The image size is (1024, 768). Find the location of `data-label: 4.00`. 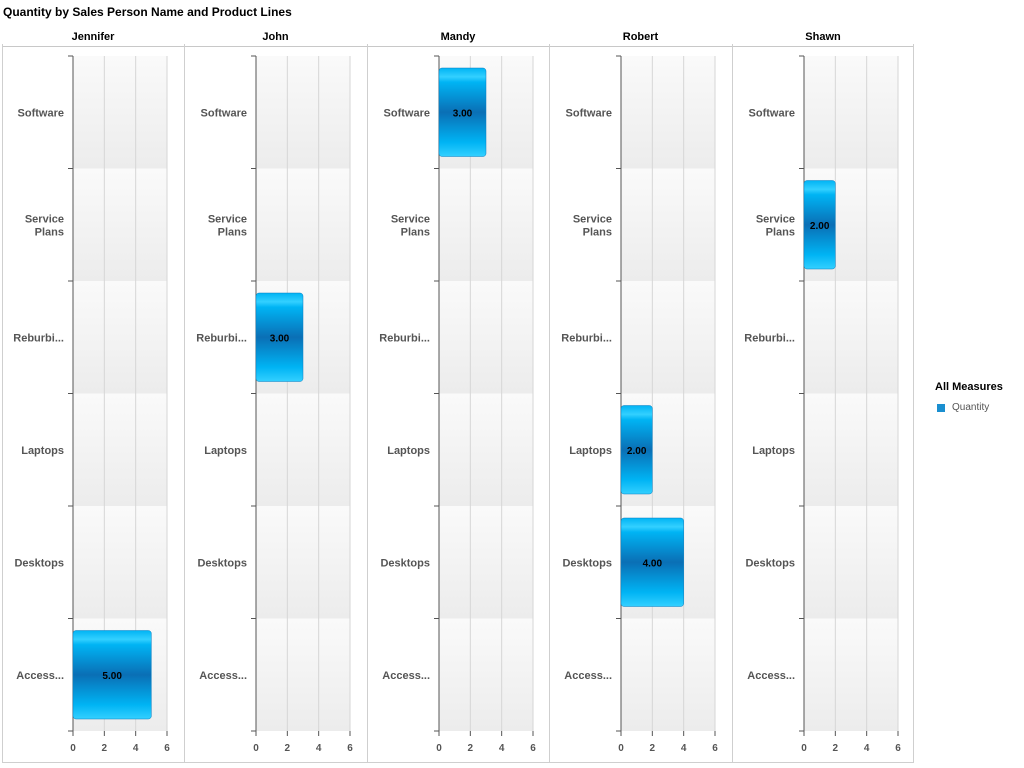

data-label: 4.00 is located at coordinates (653, 563).